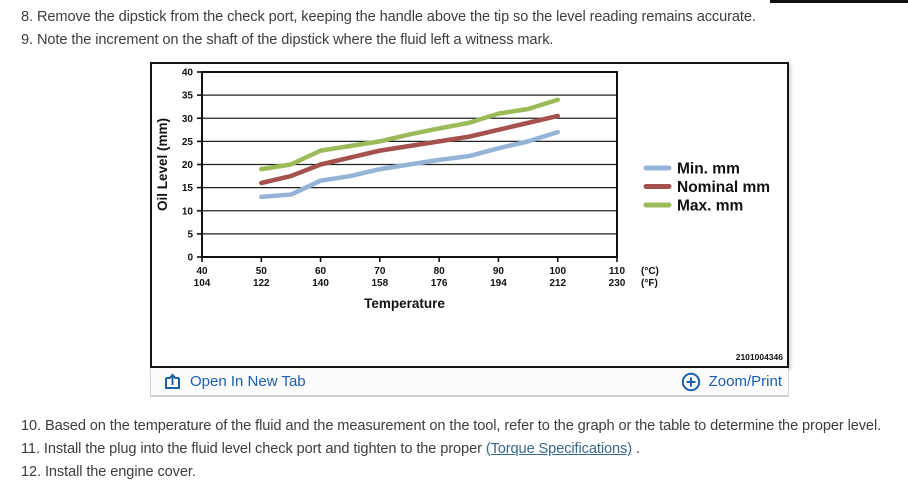 The width and height of the screenshot is (908, 495). I want to click on open-in-new-tab-icon, so click(172, 381).